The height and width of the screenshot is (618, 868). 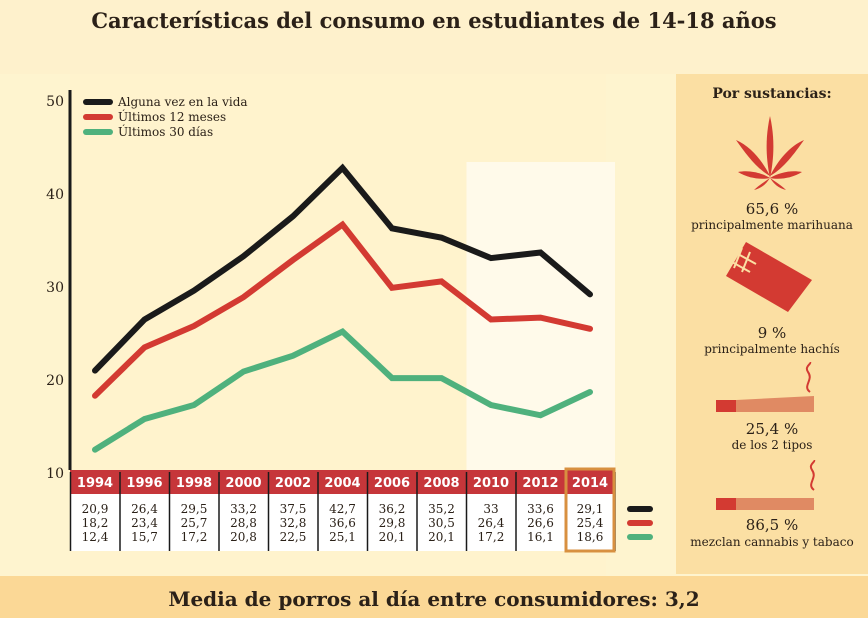 What do you see at coordinates (243, 537) in the screenshot?
I see `data-label: 20,8` at bounding box center [243, 537].